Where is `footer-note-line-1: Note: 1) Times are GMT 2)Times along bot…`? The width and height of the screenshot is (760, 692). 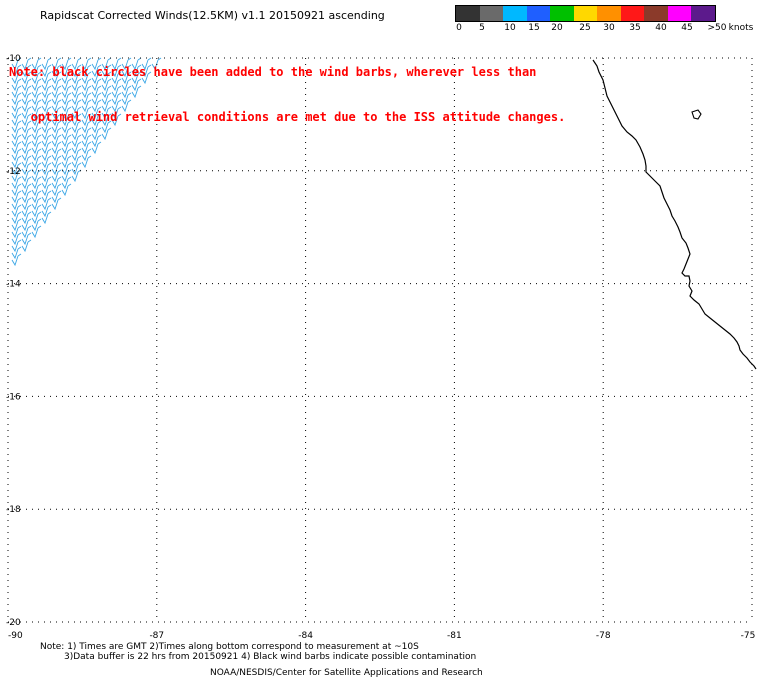
footer-note-line-1: Note: 1) Times are GMT 2)Times along bot… is located at coordinates (229, 647).